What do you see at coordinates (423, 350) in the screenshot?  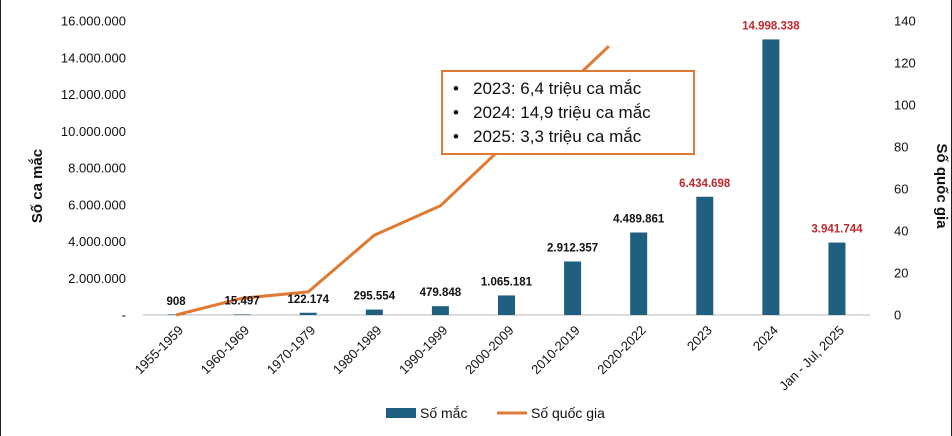 I see `x-tick-label: 1990-1999` at bounding box center [423, 350].